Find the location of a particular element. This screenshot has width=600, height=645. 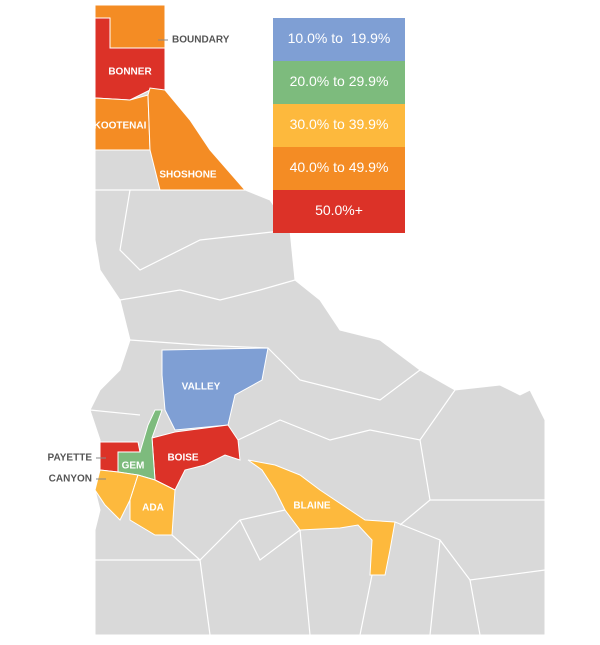

legend-label: 40.0% to 49.9% is located at coordinates (339, 167).